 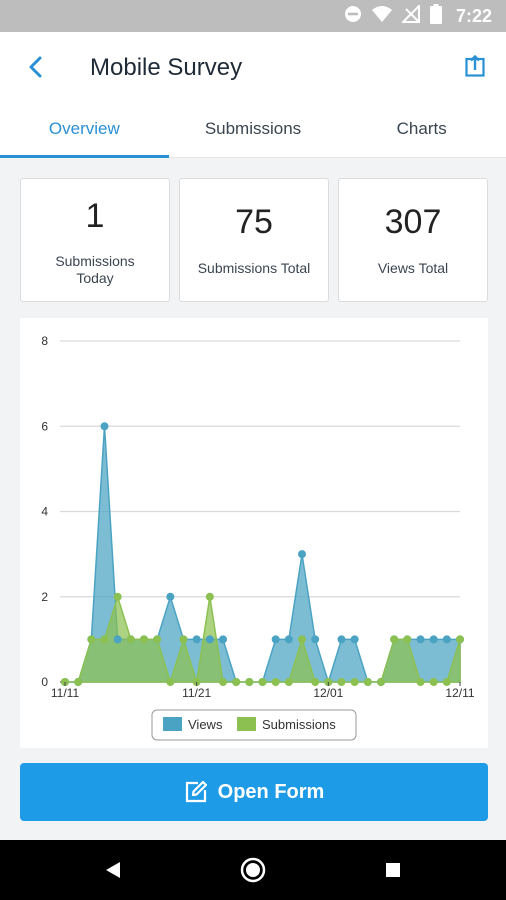 I want to click on y-tick-label: 4, so click(x=44, y=512).